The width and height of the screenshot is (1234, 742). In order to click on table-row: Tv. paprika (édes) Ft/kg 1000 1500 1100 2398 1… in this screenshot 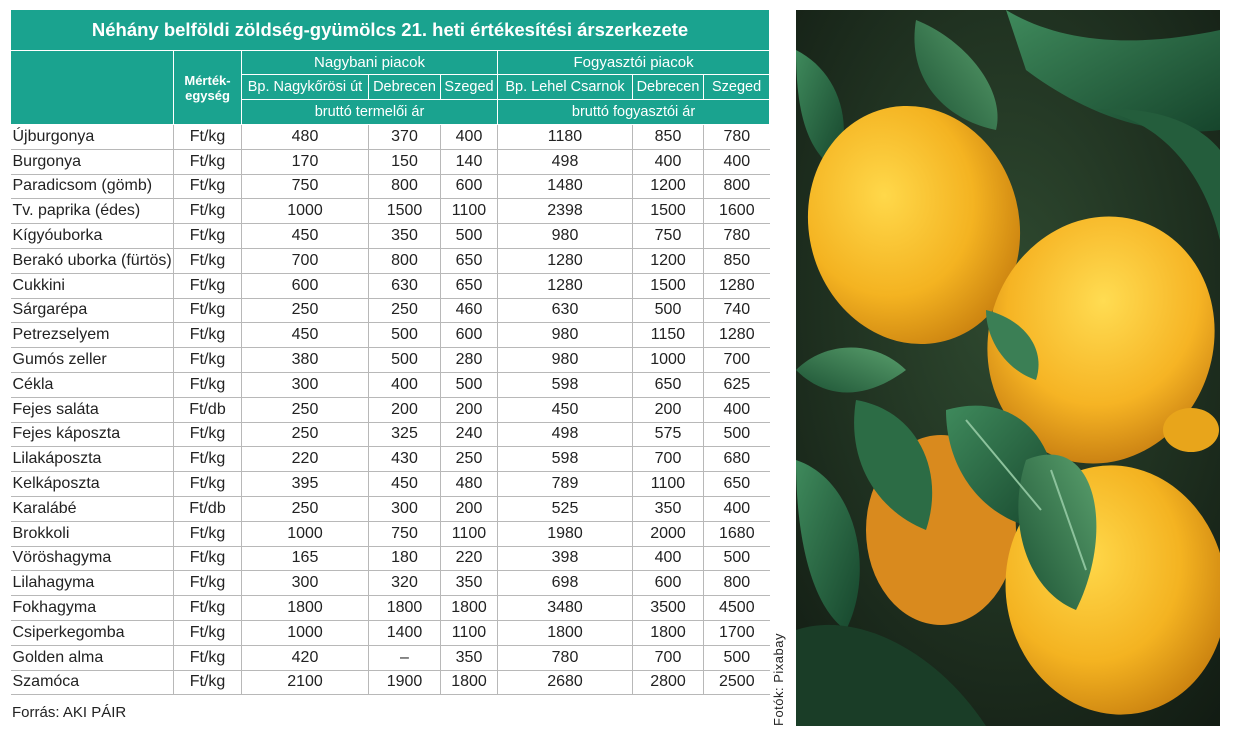, I will do `click(390, 211)`.